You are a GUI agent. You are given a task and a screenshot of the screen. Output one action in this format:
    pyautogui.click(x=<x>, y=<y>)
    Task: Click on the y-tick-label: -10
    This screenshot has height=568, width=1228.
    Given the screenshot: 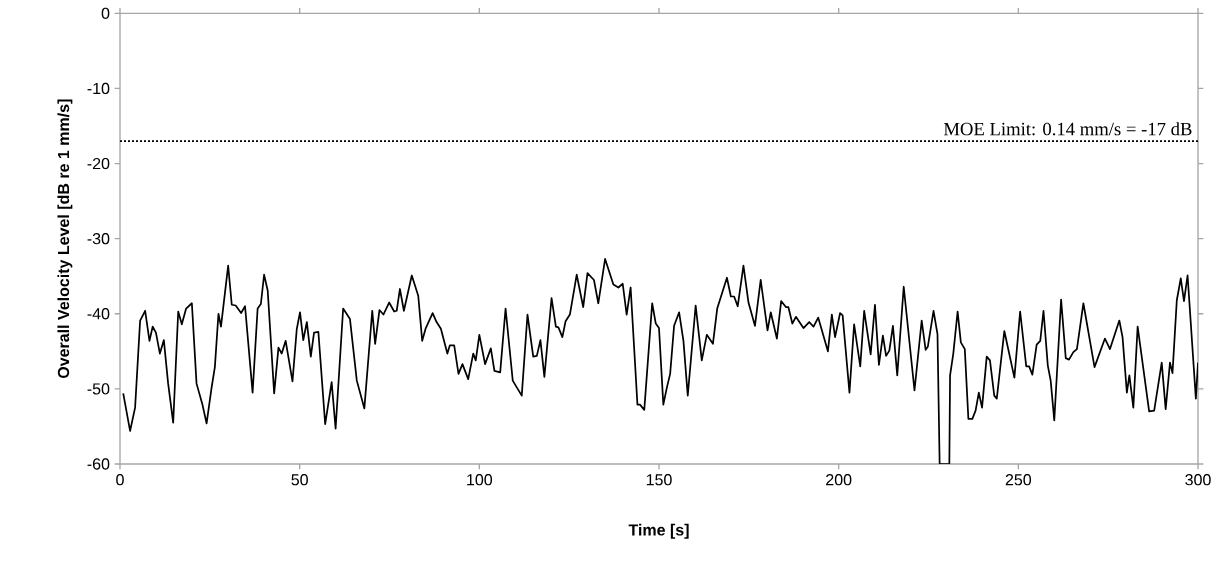 What is the action you would take?
    pyautogui.click(x=98, y=88)
    